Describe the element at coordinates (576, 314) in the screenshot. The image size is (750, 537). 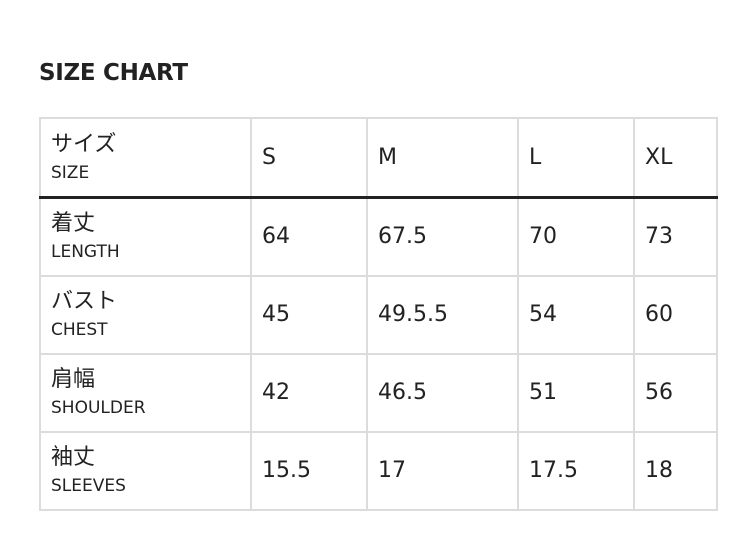
I see `value-cell: 54` at that location.